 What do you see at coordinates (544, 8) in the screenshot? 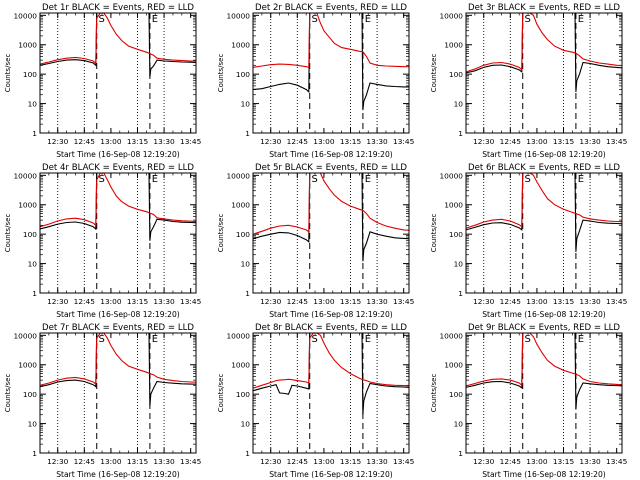
I see `panel-title: Det 3r BLACK = Events, RED = LLD` at bounding box center [544, 8].